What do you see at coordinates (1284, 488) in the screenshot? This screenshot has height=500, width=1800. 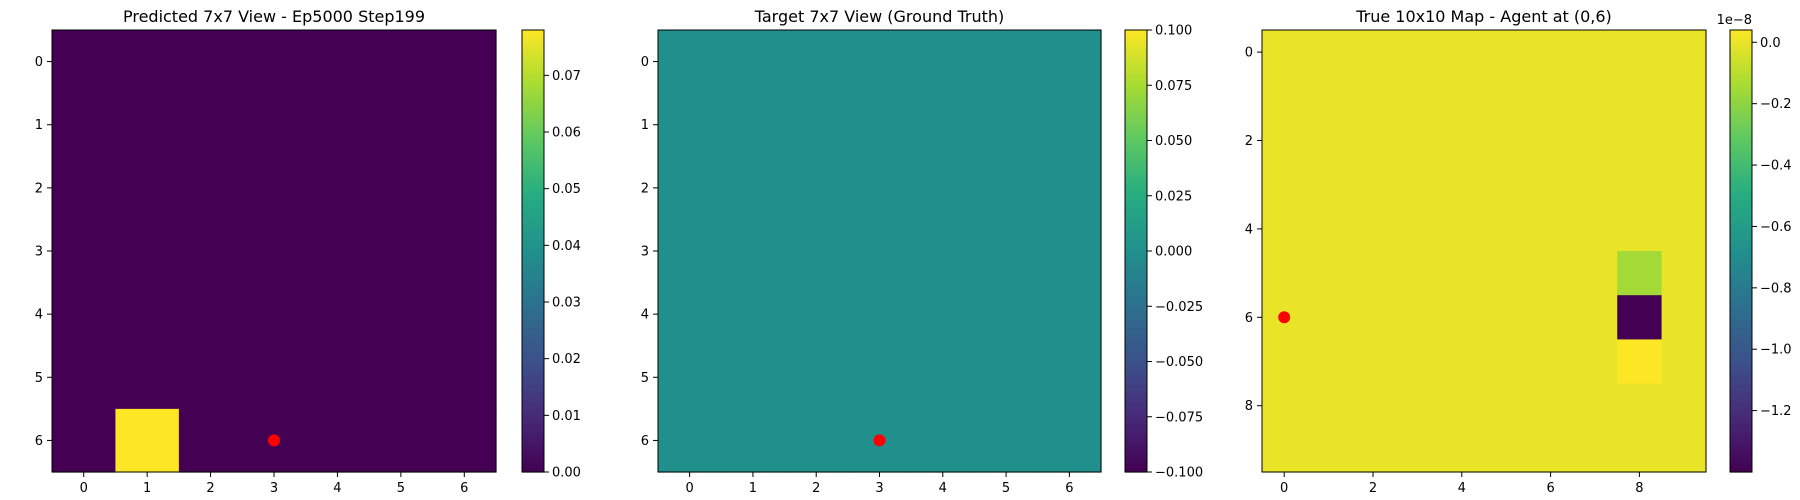 I see `x-tick-label: 0` at bounding box center [1284, 488].